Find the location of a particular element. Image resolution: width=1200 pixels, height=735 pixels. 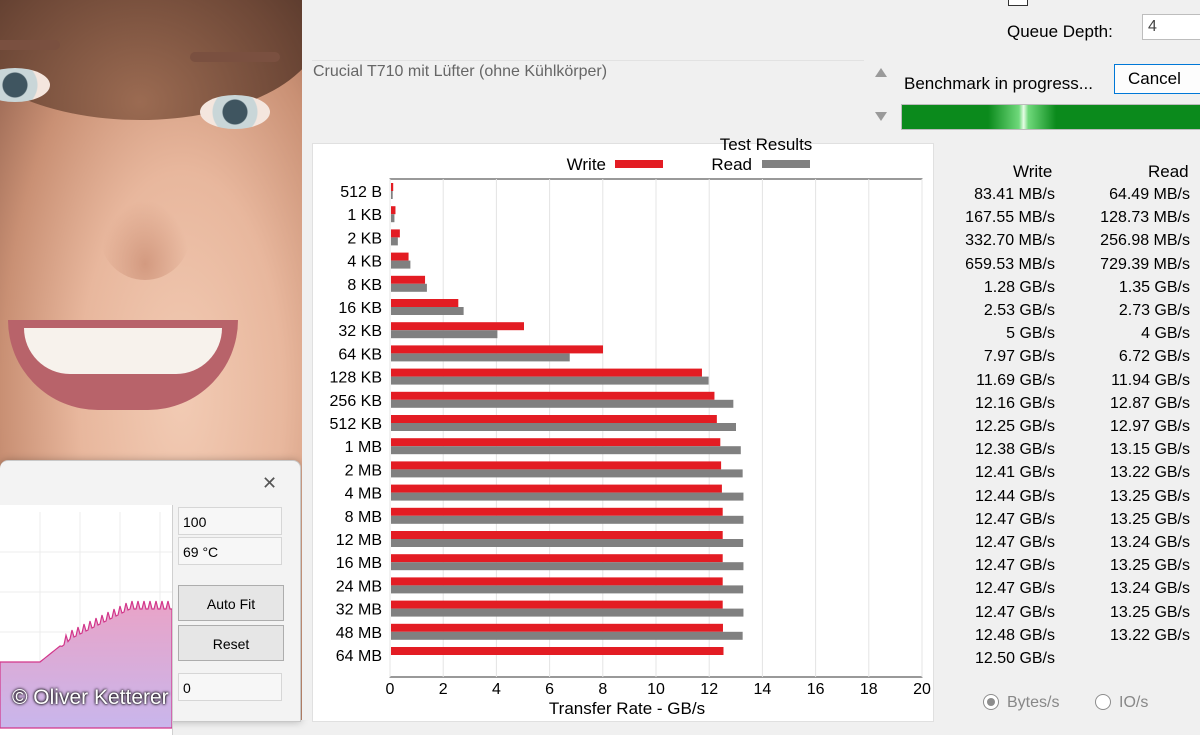

queue-depth-input: 4 is located at coordinates (1171, 27).